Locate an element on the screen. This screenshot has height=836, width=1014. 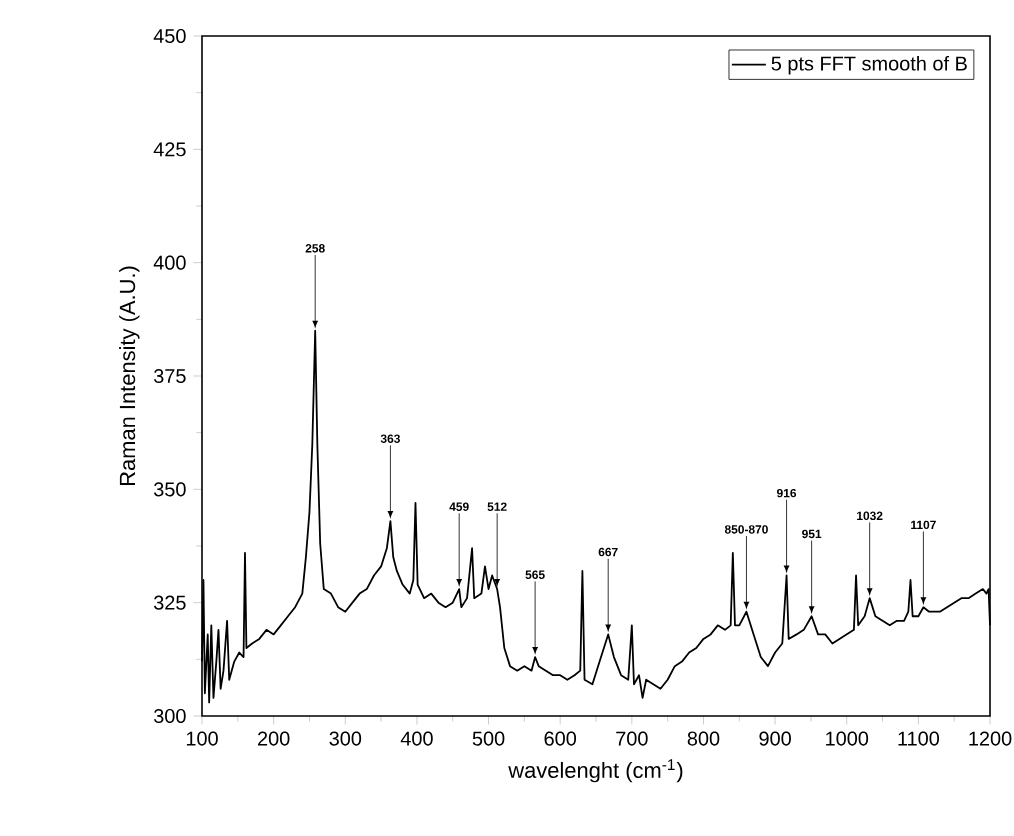
legend-label: 5 pts FFT smooth of B is located at coordinates (869, 65).